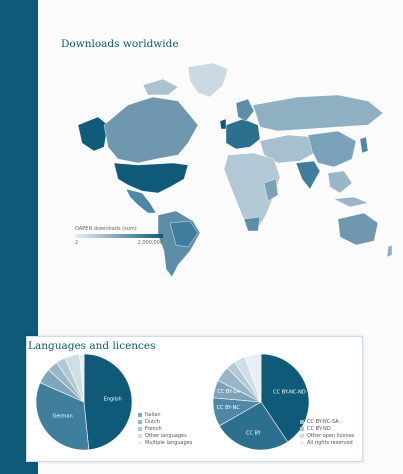  Describe the element at coordinates (358, 229) in the screenshot. I see `map-australia` at that location.